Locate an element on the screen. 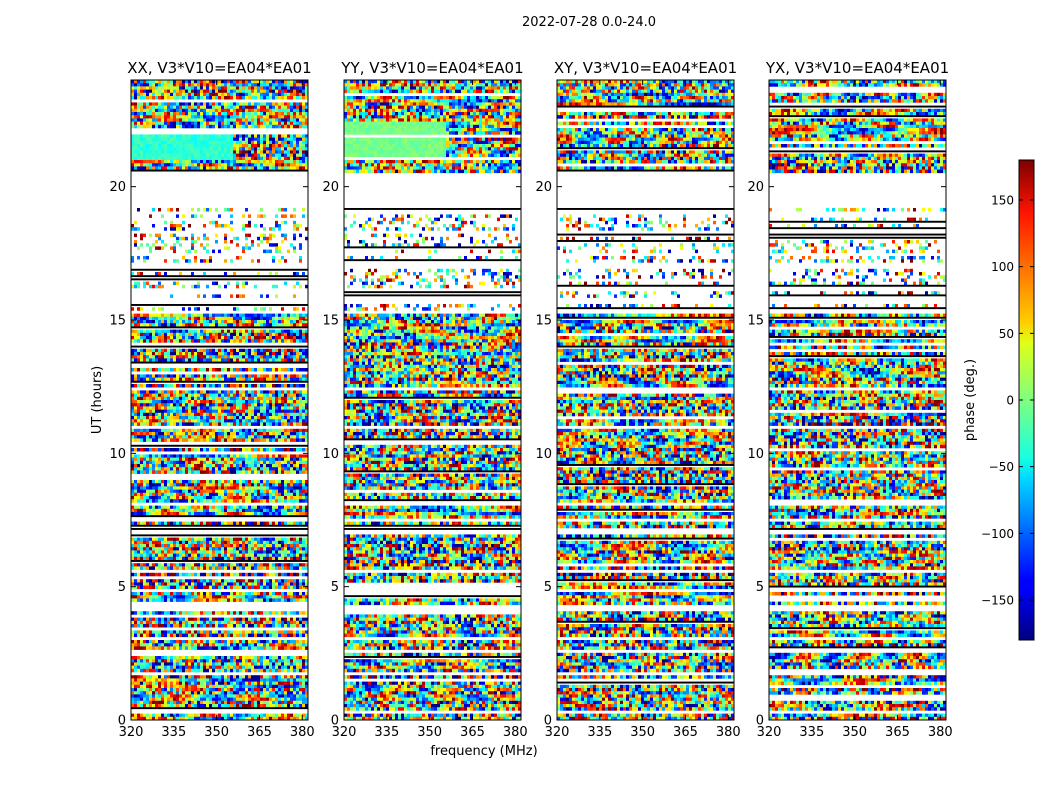 This screenshot has height=800, width=1050. panel-title-yy: YY, V3*V10=EA04*EA01 is located at coordinates (431, 68).